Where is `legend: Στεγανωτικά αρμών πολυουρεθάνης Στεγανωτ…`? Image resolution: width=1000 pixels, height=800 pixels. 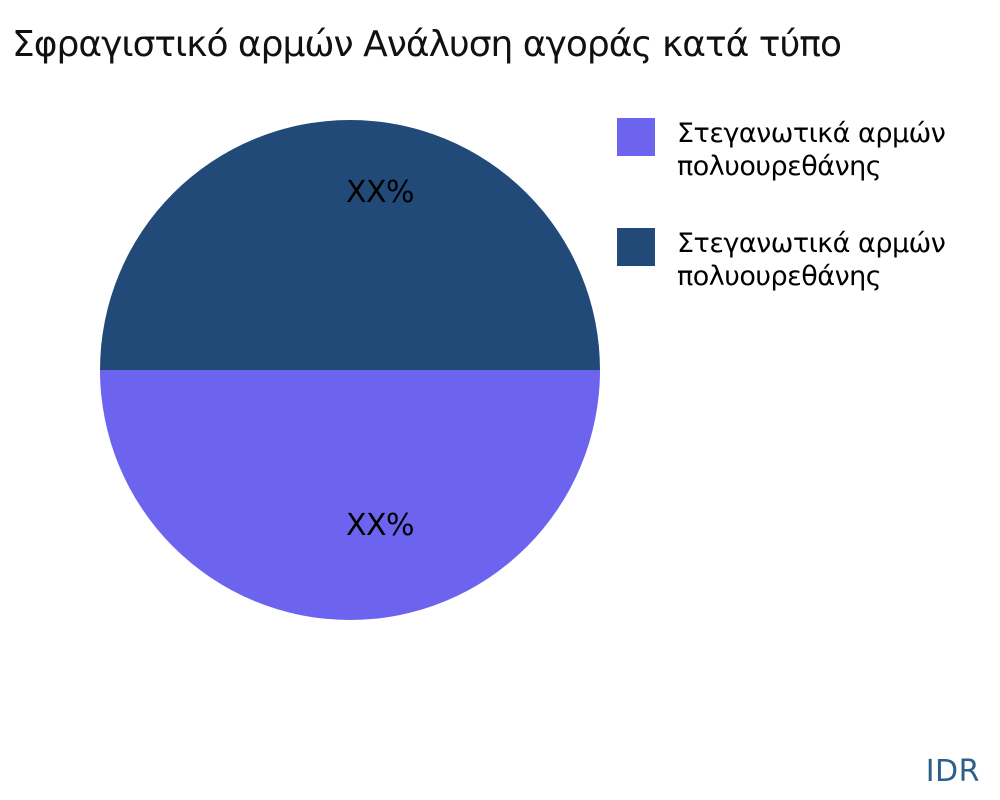 legend: Στεγανωτικά αρμών πολυουρεθάνης Στεγανωτ… is located at coordinates (802, 227).